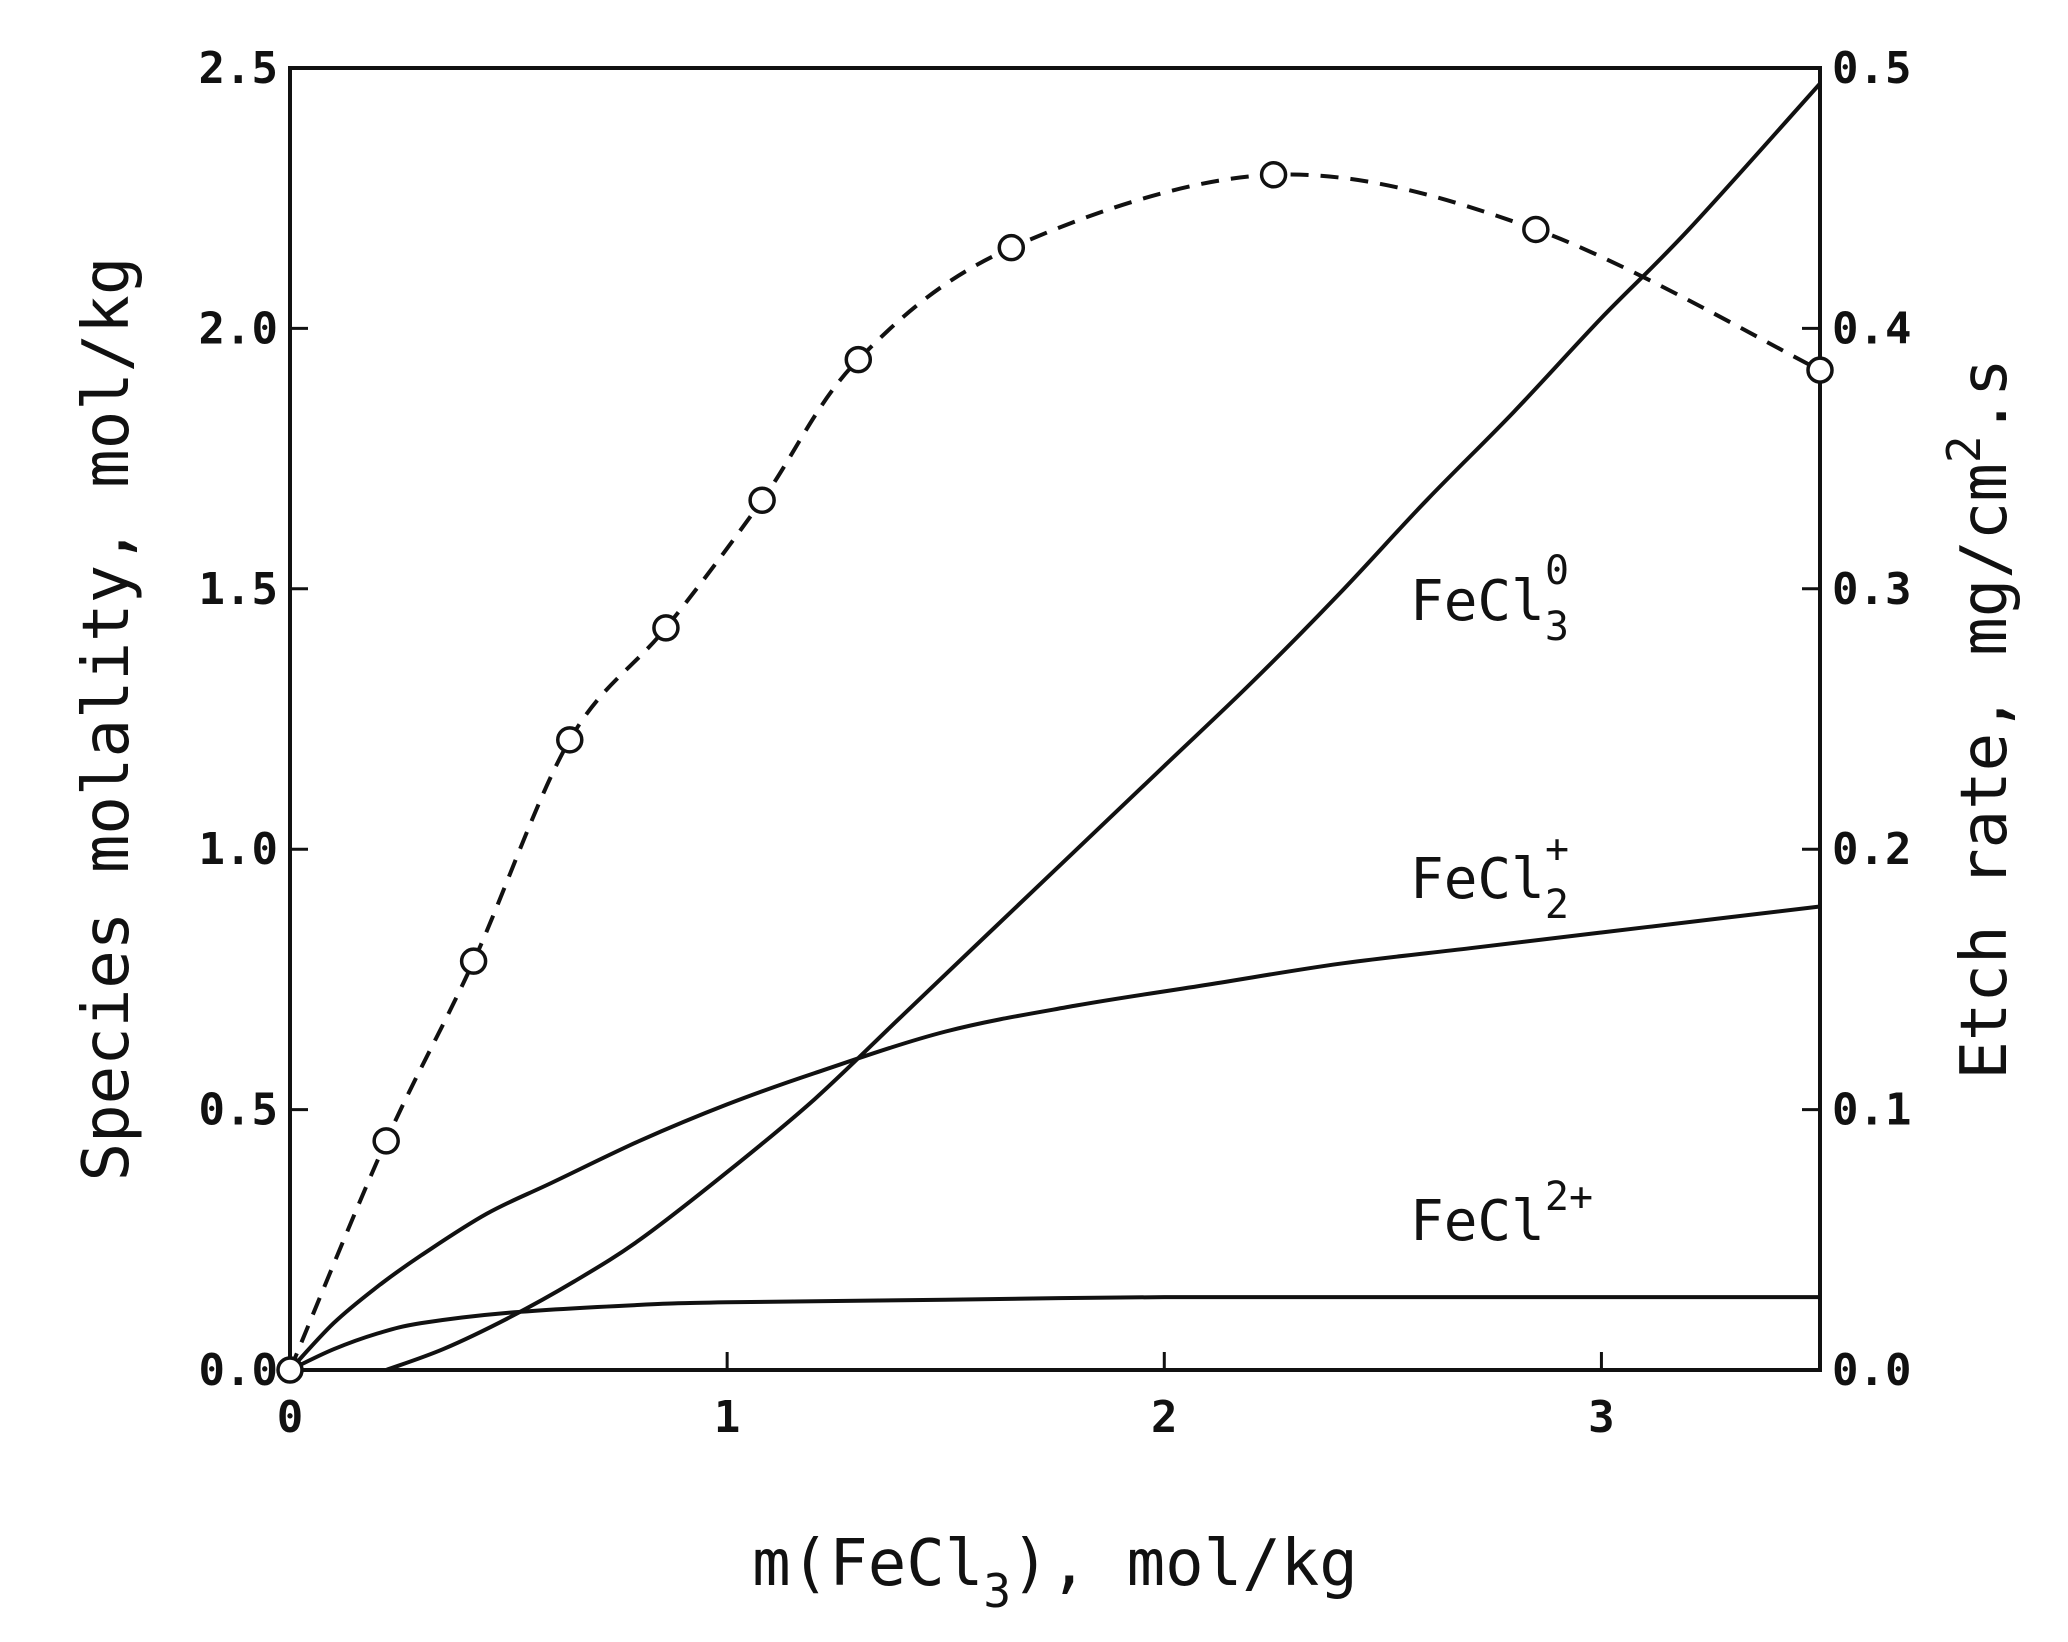  What do you see at coordinates (1871, 68) in the screenshot?
I see `y2-tick-label: 0.5` at bounding box center [1871, 68].